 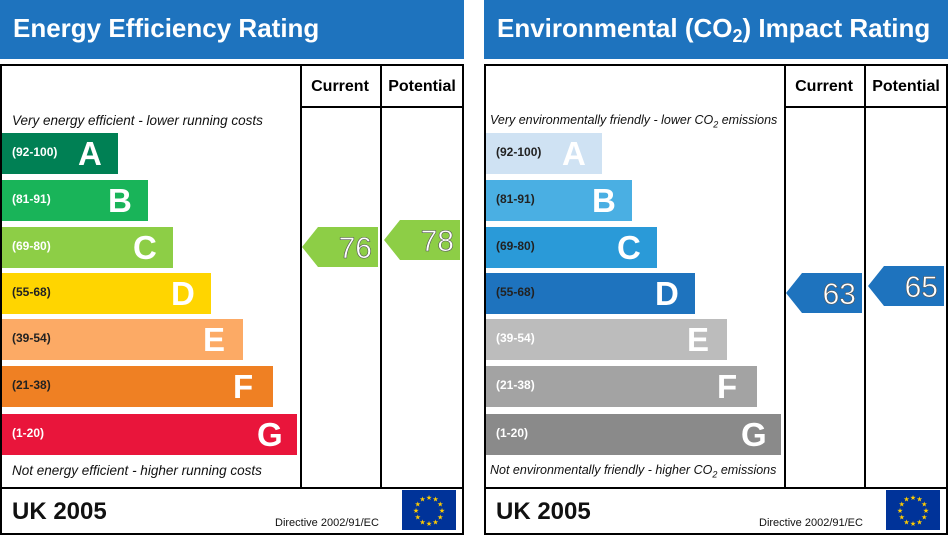 What do you see at coordinates (921, 287) in the screenshot?
I see `potential-arrow-value: 65` at bounding box center [921, 287].